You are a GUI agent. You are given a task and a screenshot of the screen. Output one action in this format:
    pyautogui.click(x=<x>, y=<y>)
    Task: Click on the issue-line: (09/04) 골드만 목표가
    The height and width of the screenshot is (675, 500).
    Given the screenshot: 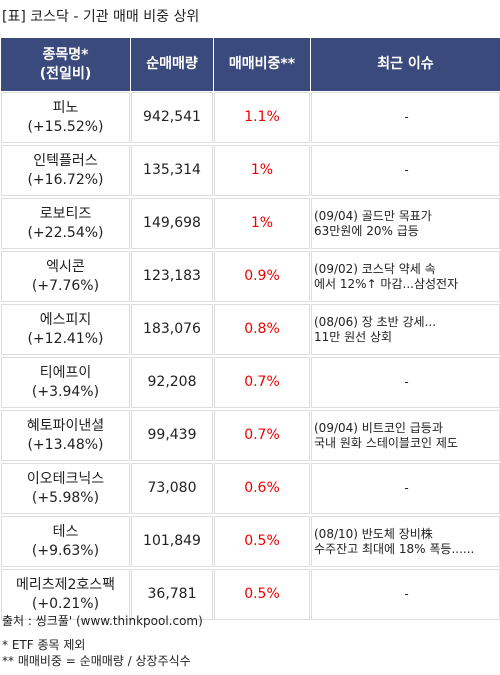 What is the action you would take?
    pyautogui.click(x=373, y=215)
    